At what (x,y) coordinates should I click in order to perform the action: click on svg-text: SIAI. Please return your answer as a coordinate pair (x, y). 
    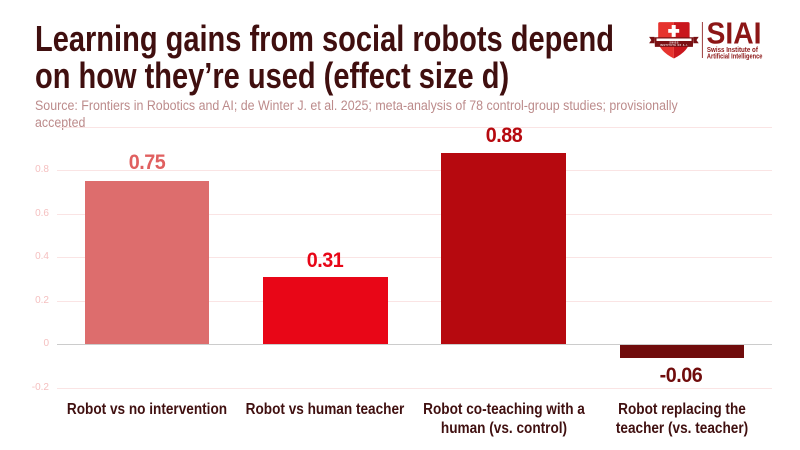
    Looking at the image, I should click on (734, 34).